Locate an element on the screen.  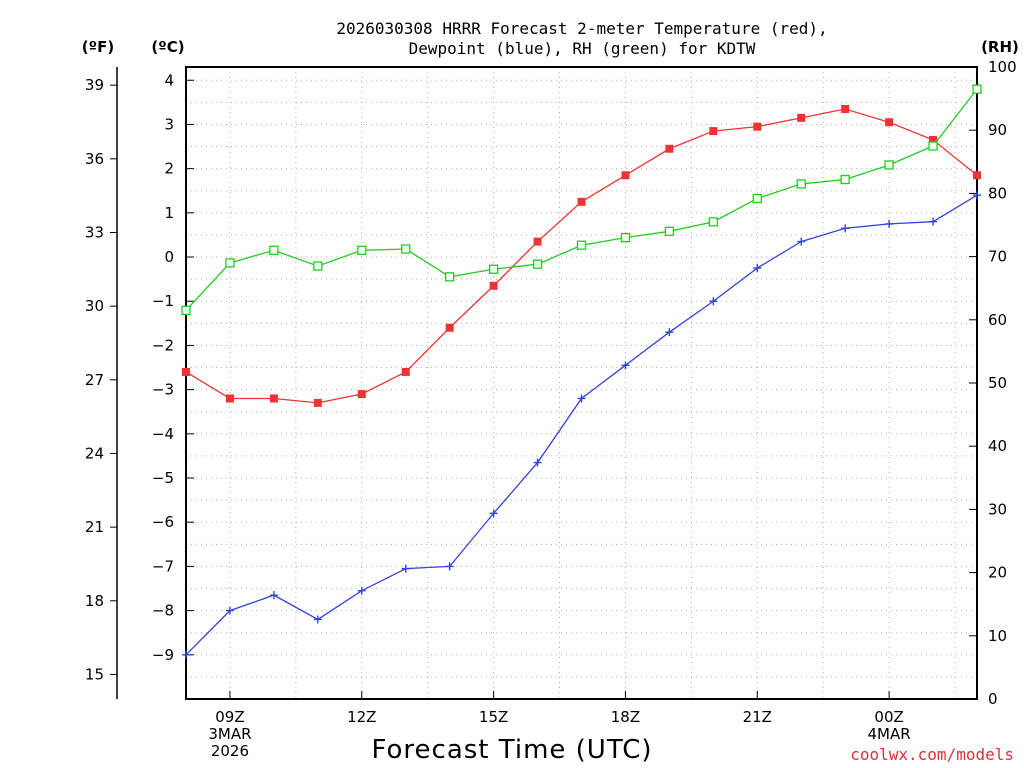
rh-tick-label: 60 is located at coordinates (997, 320).